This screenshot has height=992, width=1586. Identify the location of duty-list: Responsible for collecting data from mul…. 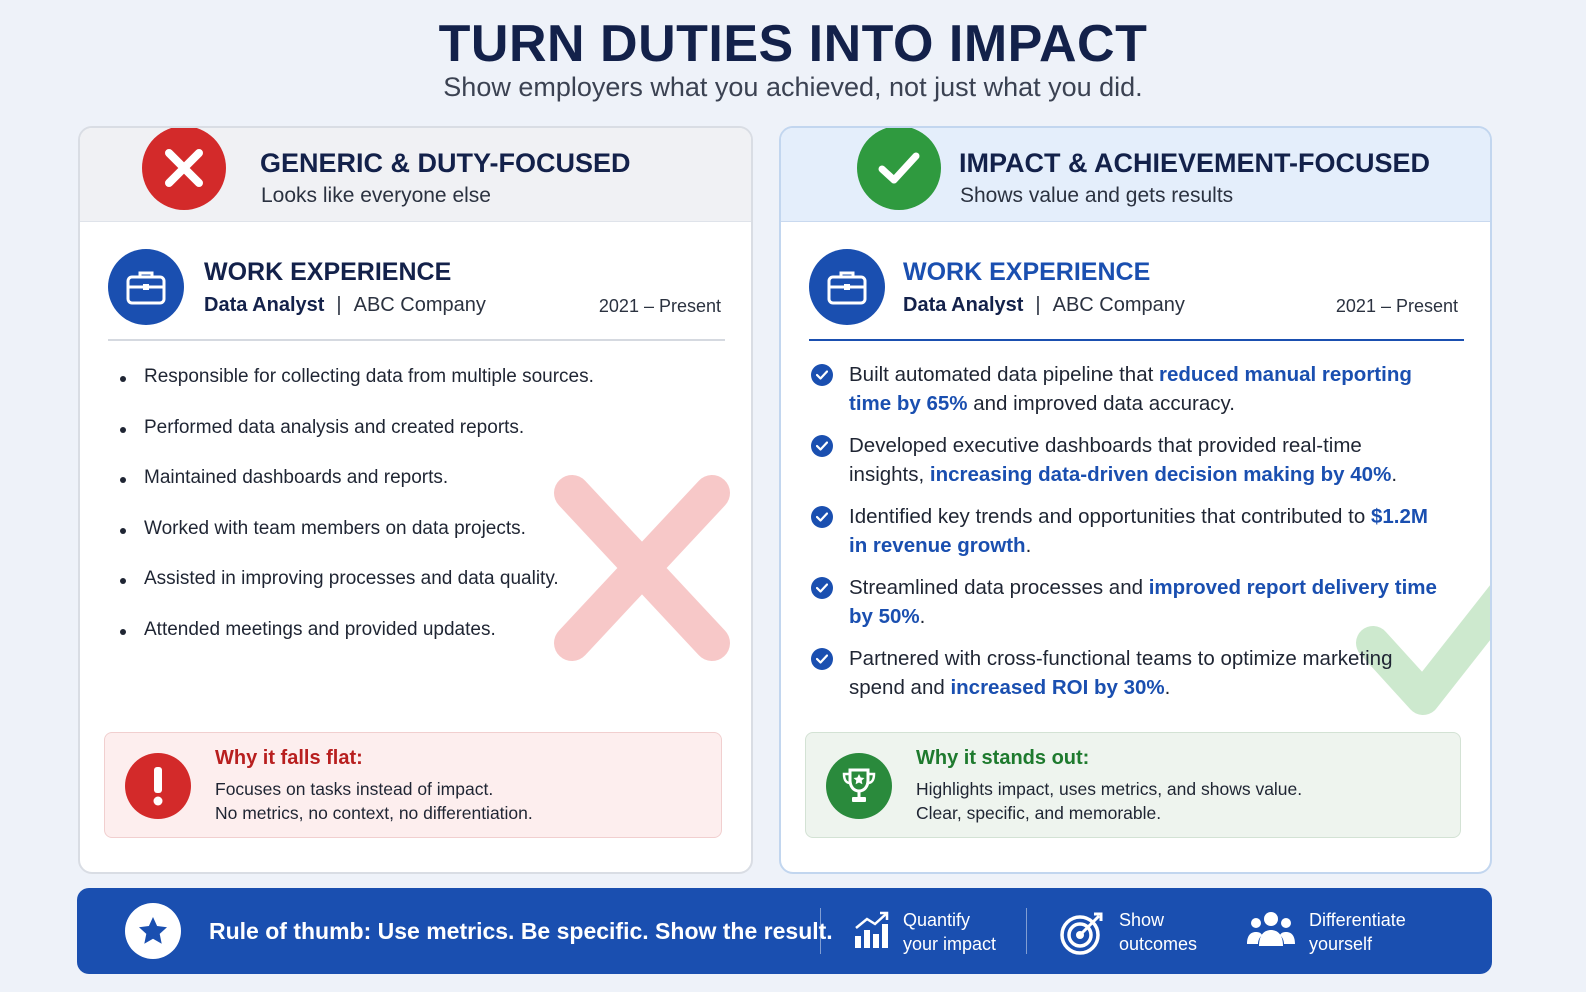
(396, 517).